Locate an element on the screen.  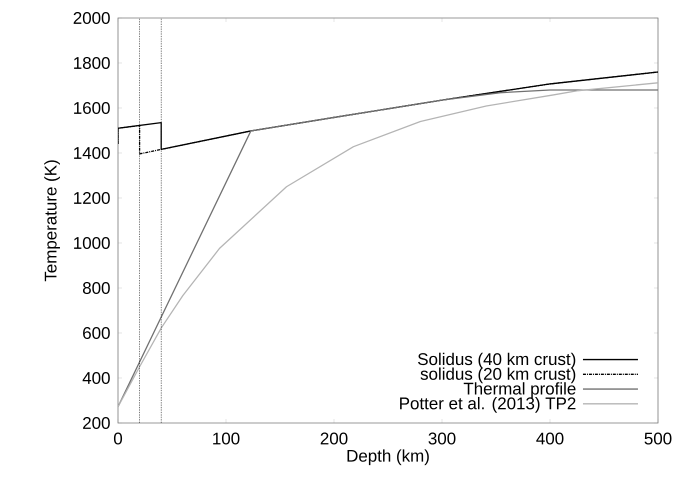
x-tick-label: 400 is located at coordinates (550, 438).